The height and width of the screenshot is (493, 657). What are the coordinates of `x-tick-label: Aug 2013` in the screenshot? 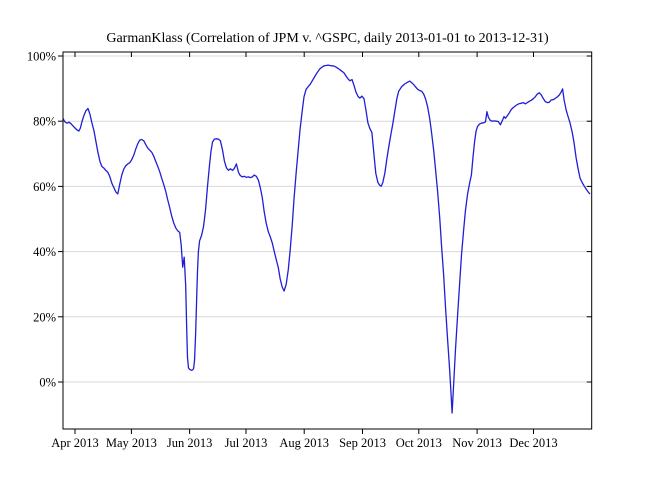 It's located at (304, 443).